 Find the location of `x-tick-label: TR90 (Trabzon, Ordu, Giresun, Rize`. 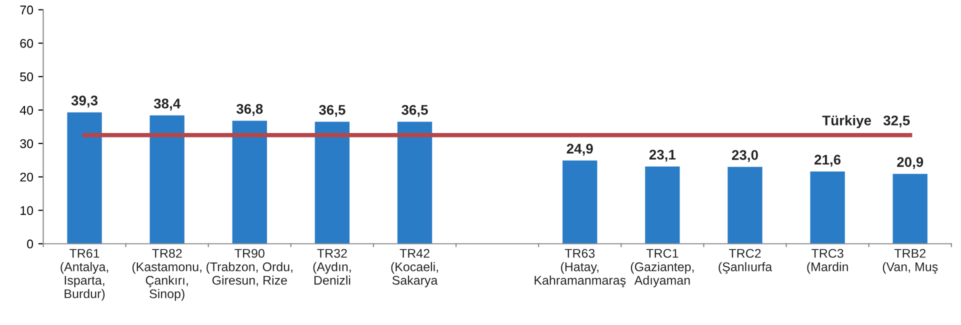

x-tick-label: TR90 (Trabzon, Ordu, Giresun, Rize is located at coordinates (249, 267).